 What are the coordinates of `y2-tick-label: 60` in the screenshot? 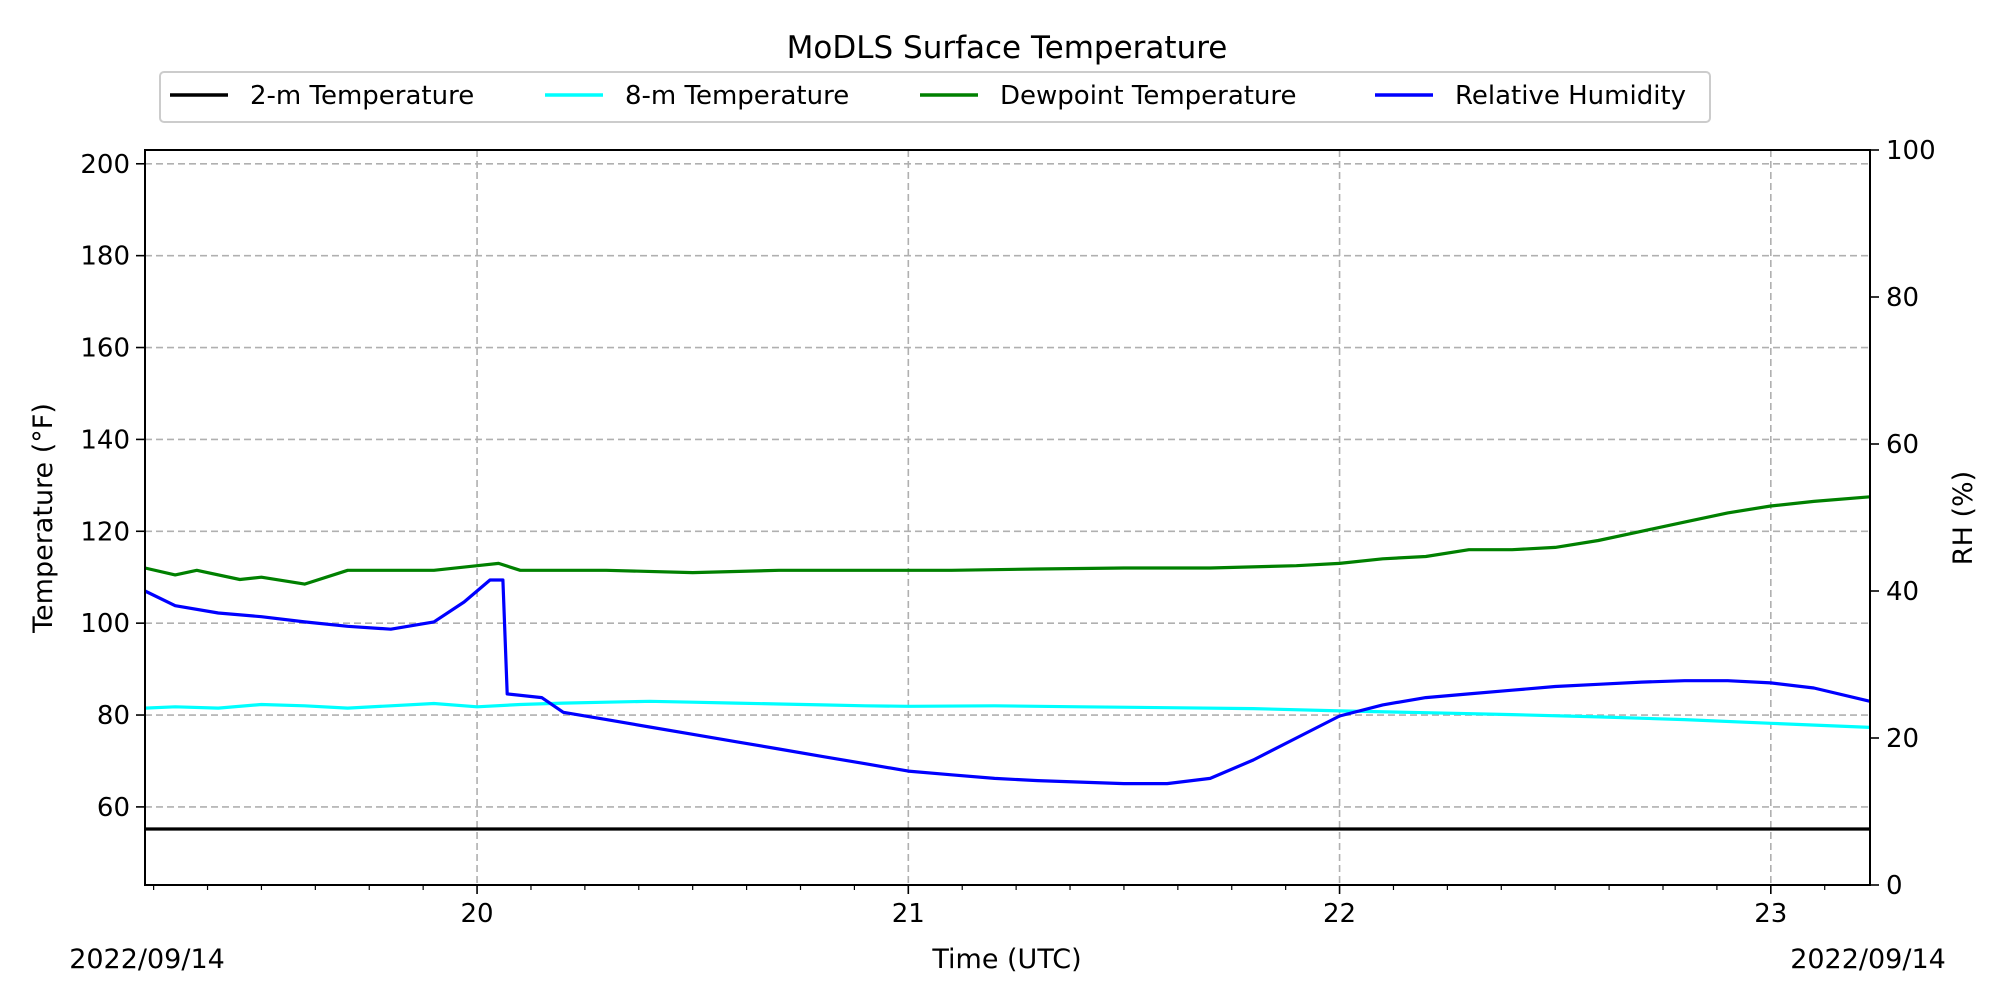 It's located at (1902, 445).